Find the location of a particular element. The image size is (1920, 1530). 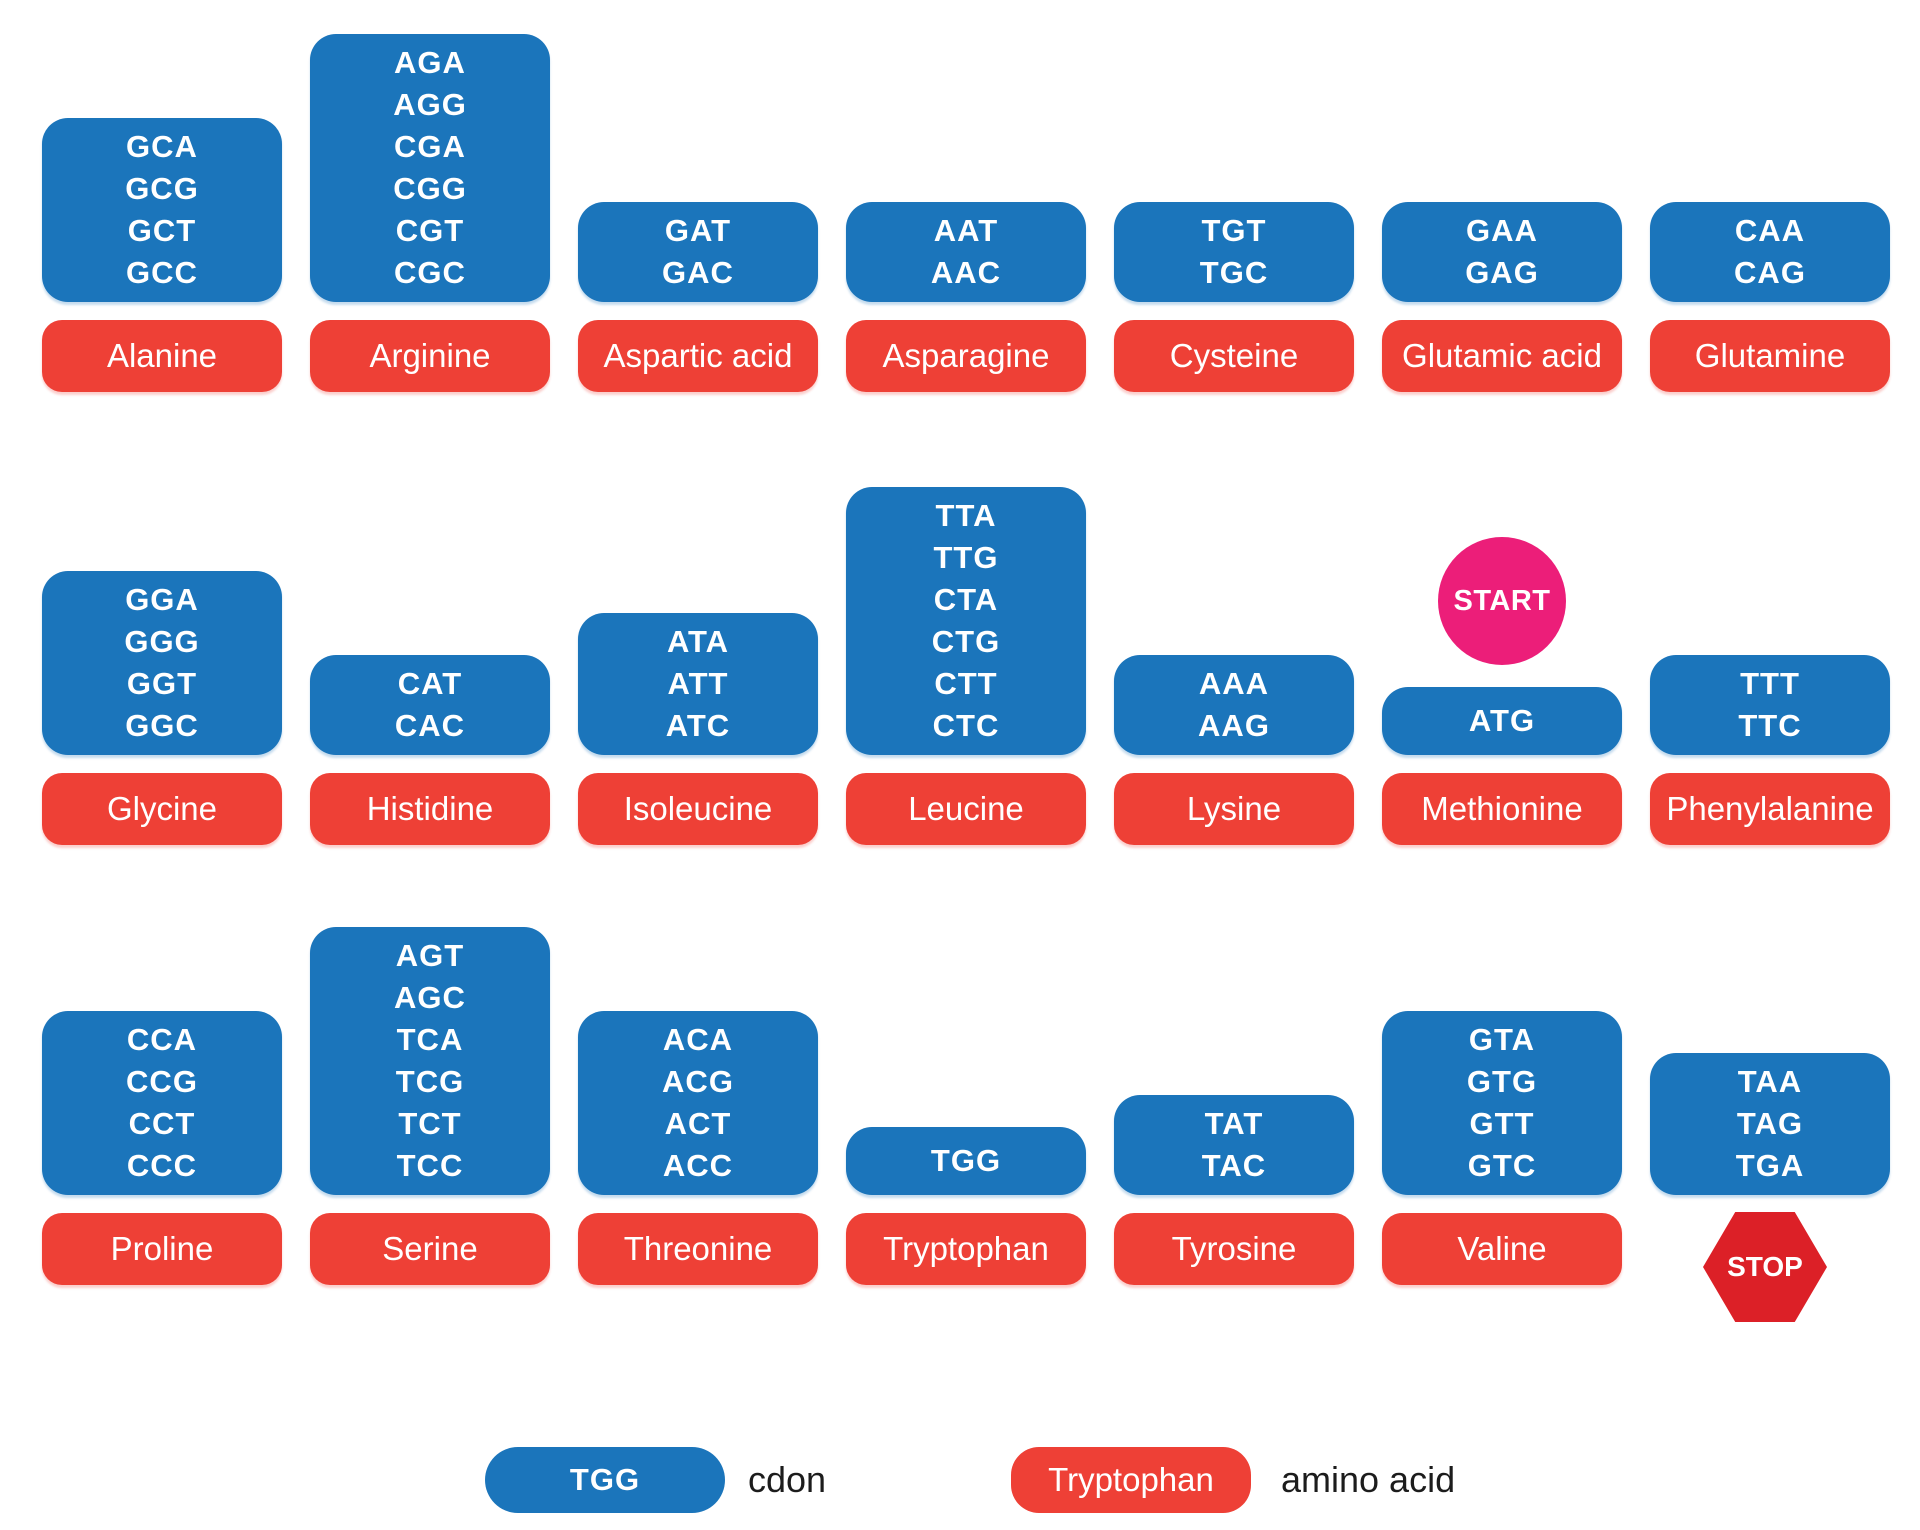

legend-amino-label: amino acid is located at coordinates (1368, 1479).